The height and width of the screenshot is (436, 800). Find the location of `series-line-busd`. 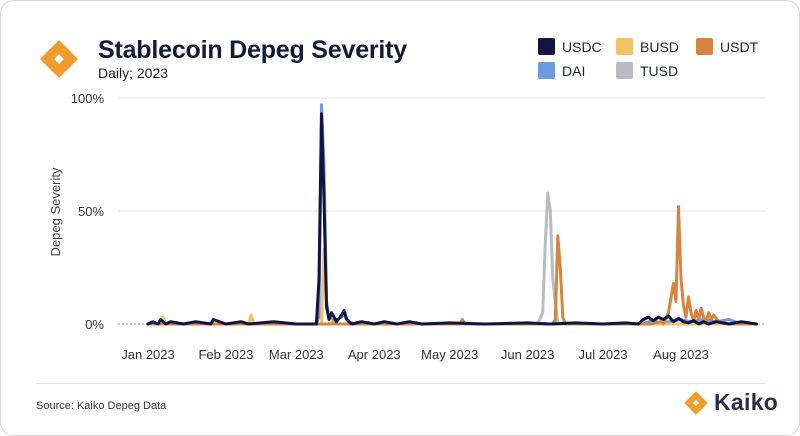

series-line-busd is located at coordinates (452, 286).